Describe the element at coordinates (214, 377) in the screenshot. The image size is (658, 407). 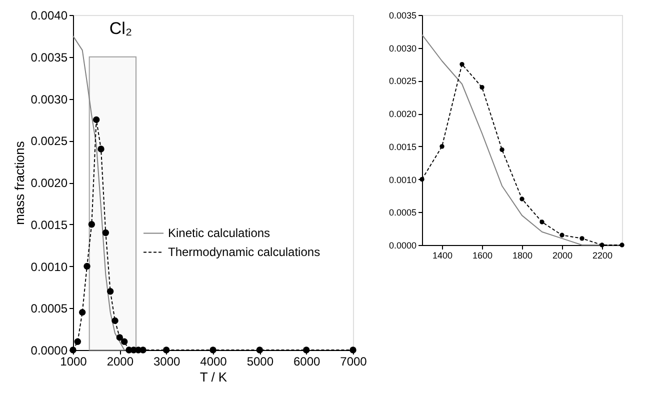
I see `x-axis-title: T / K` at that location.